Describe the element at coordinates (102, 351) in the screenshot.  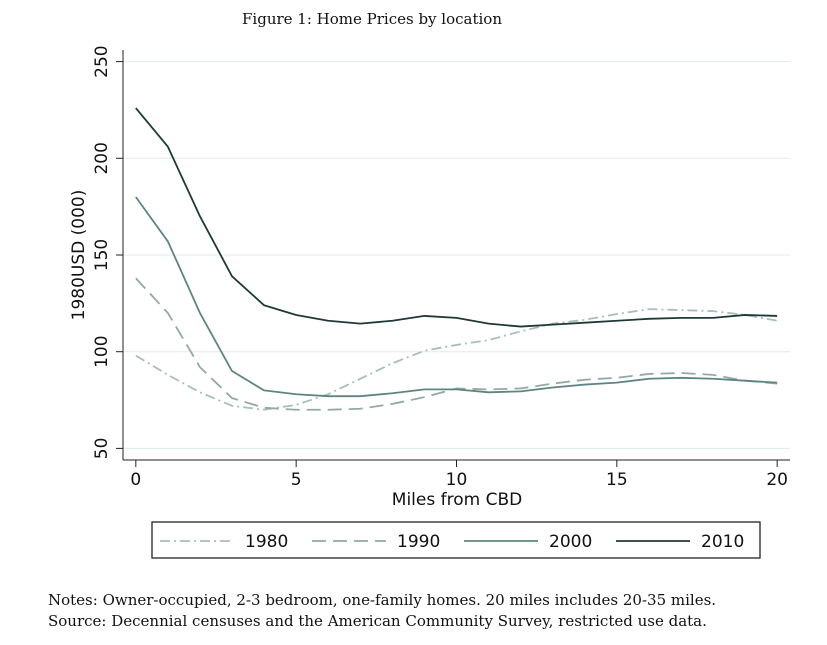
I see `y-tick-label: 100` at that location.